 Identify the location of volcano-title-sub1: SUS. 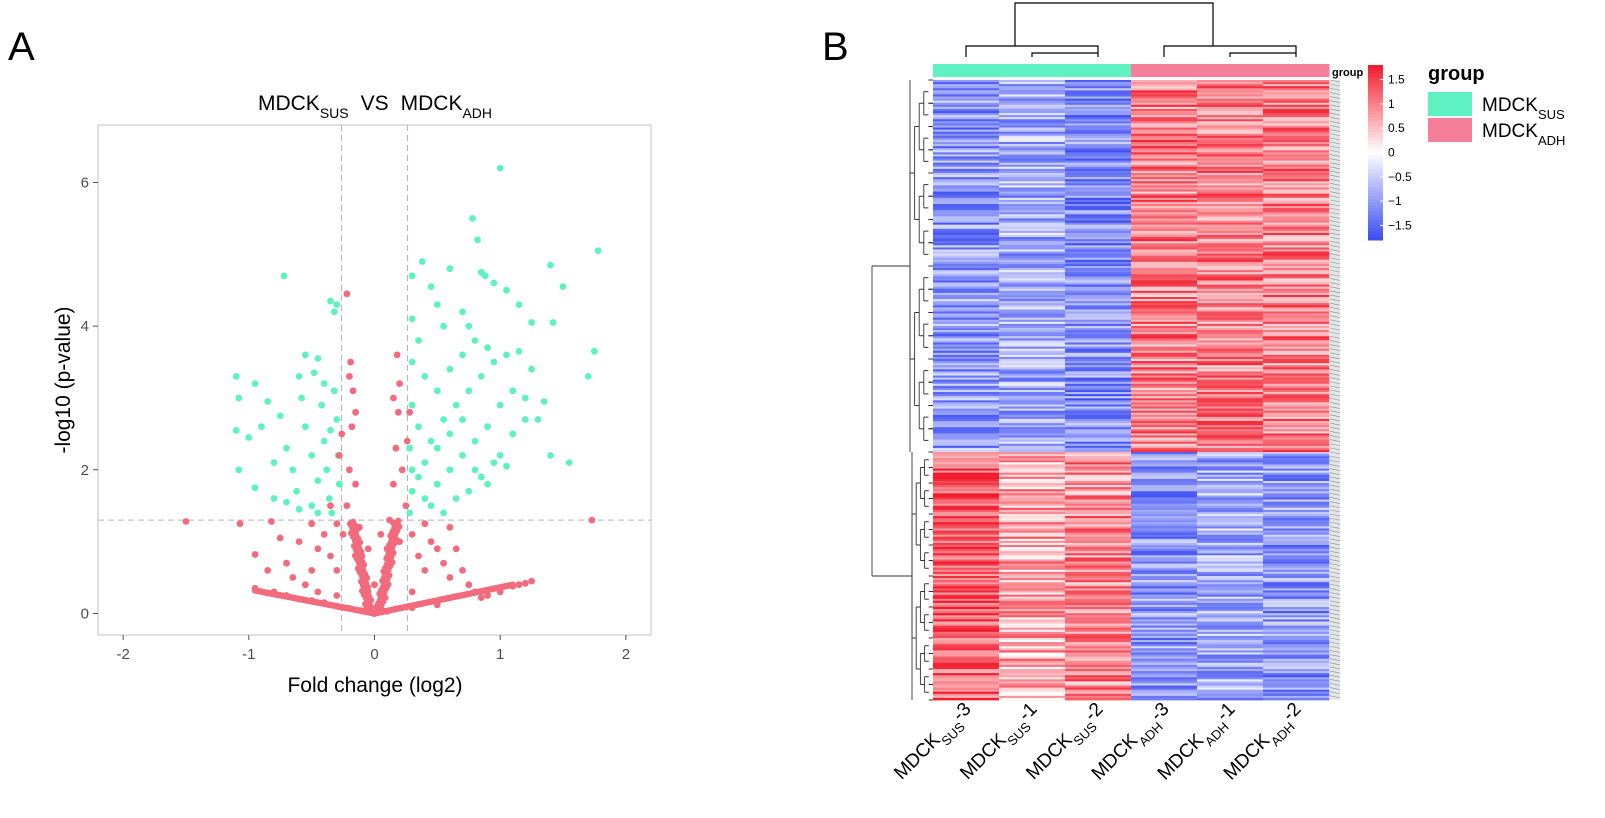
(334, 113).